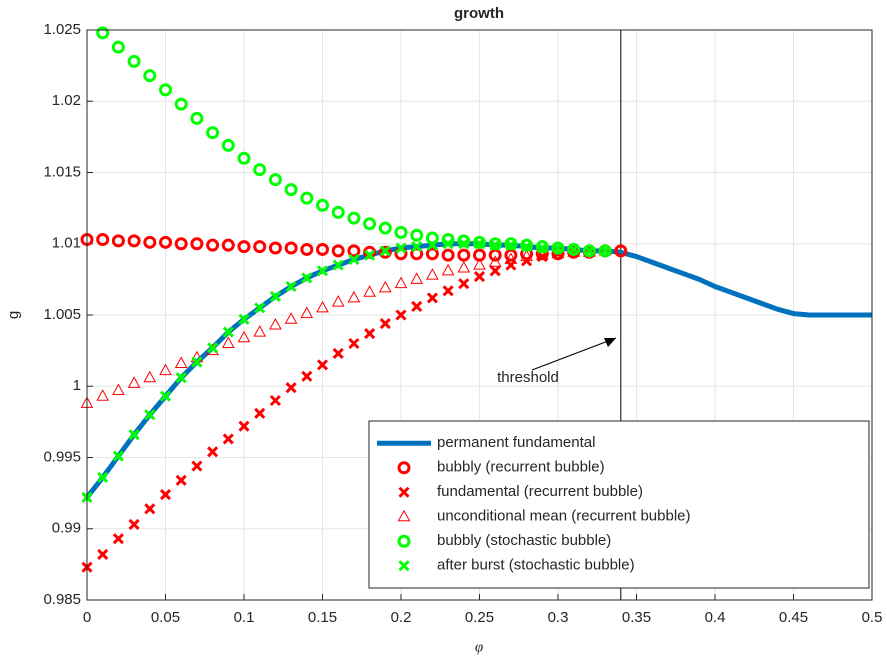  What do you see at coordinates (77, 385) in the screenshot?
I see `y-tick-label: 1` at bounding box center [77, 385].